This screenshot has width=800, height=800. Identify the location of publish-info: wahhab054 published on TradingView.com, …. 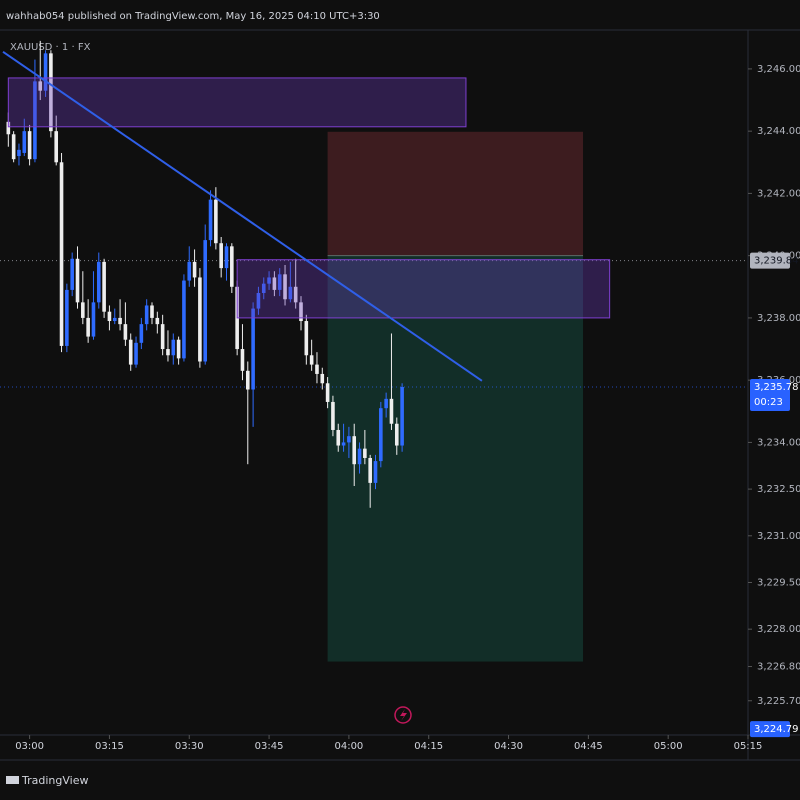
(193, 16).